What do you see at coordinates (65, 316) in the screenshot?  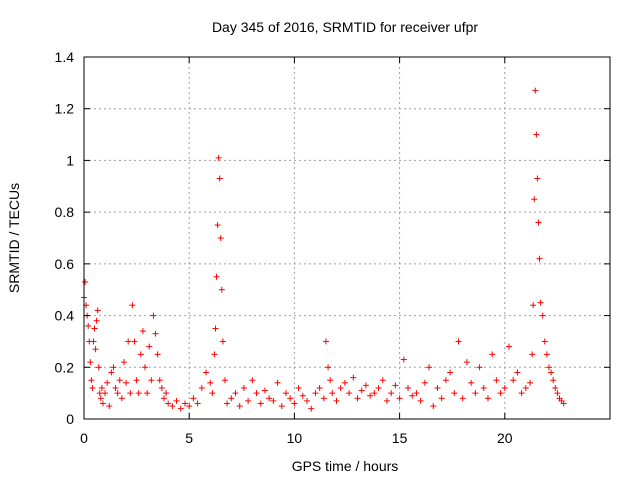 I see `y-tick-label: 0.4` at bounding box center [65, 316].